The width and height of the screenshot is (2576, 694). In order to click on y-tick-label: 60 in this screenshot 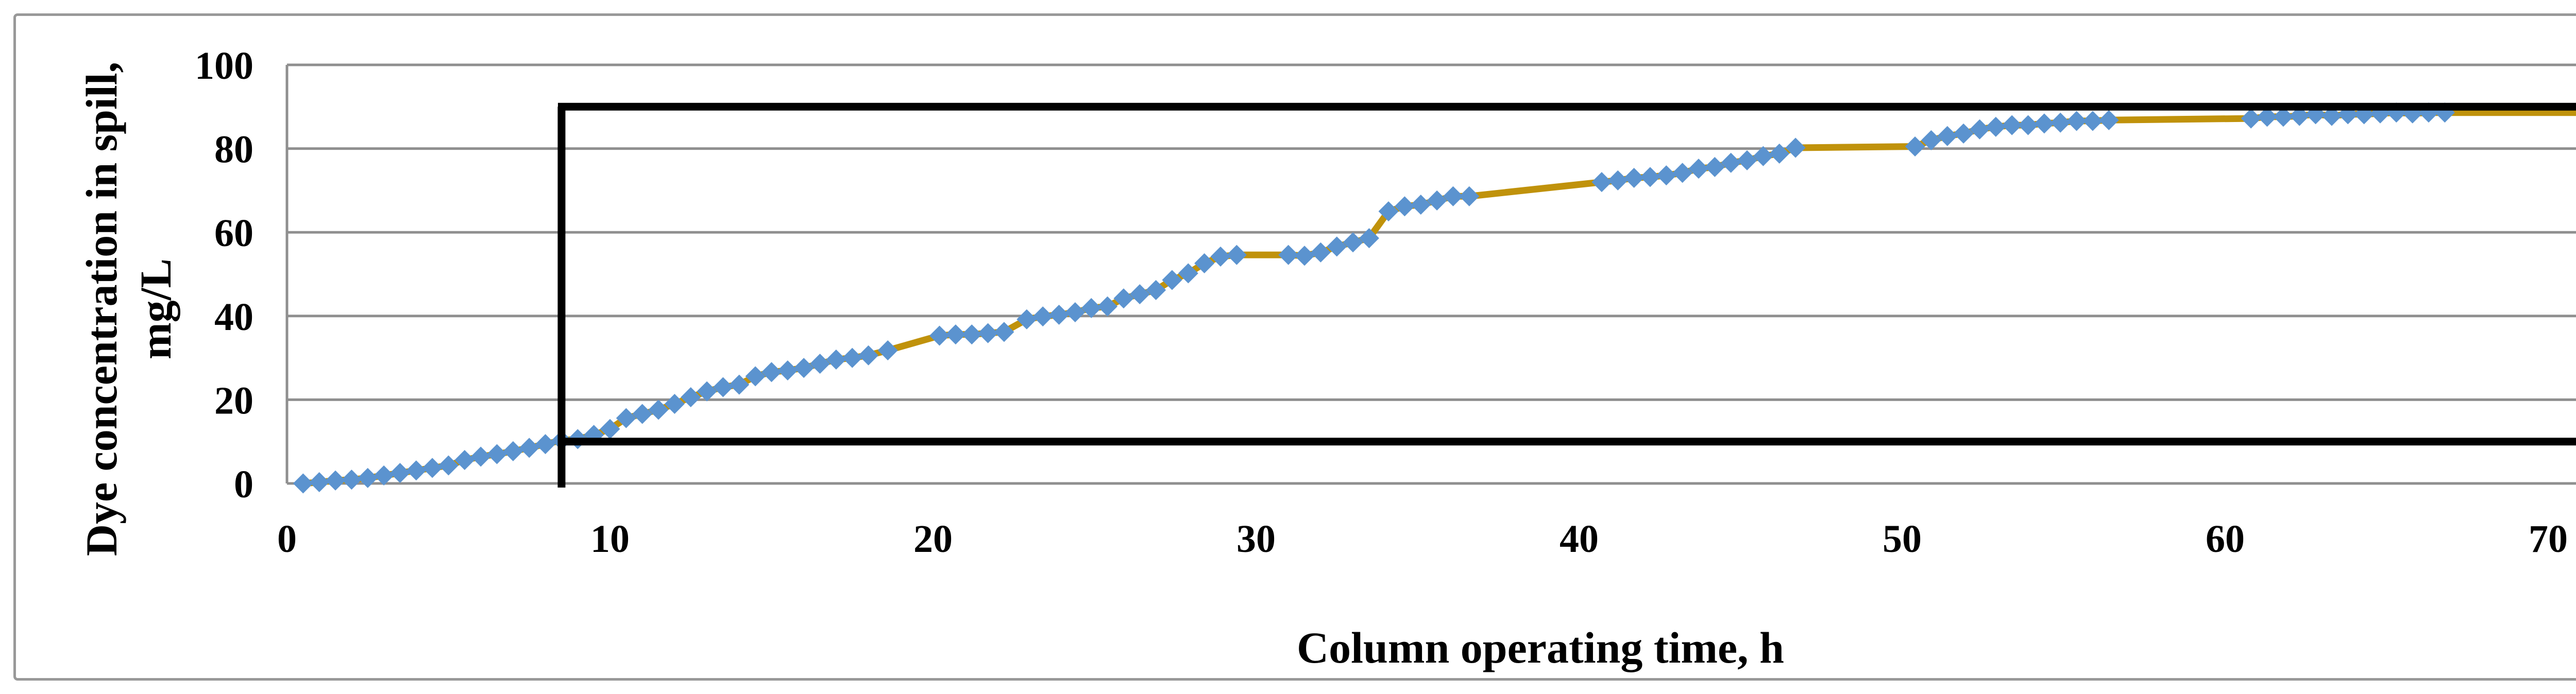, I will do `click(233, 233)`.